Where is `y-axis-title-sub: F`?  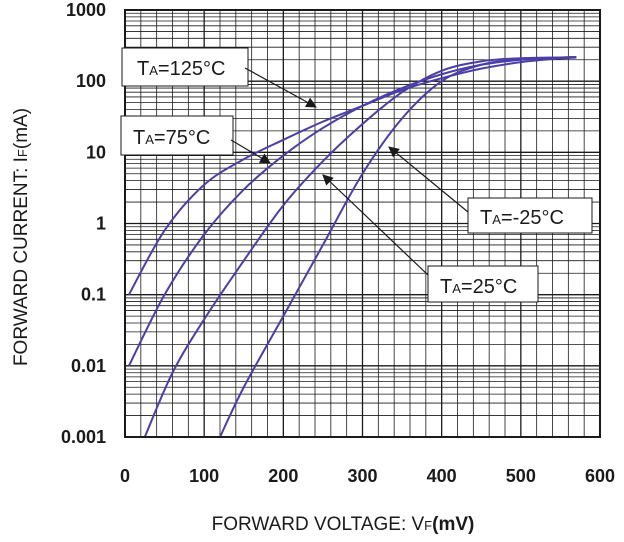
y-axis-title-sub: F is located at coordinates (22, 153).